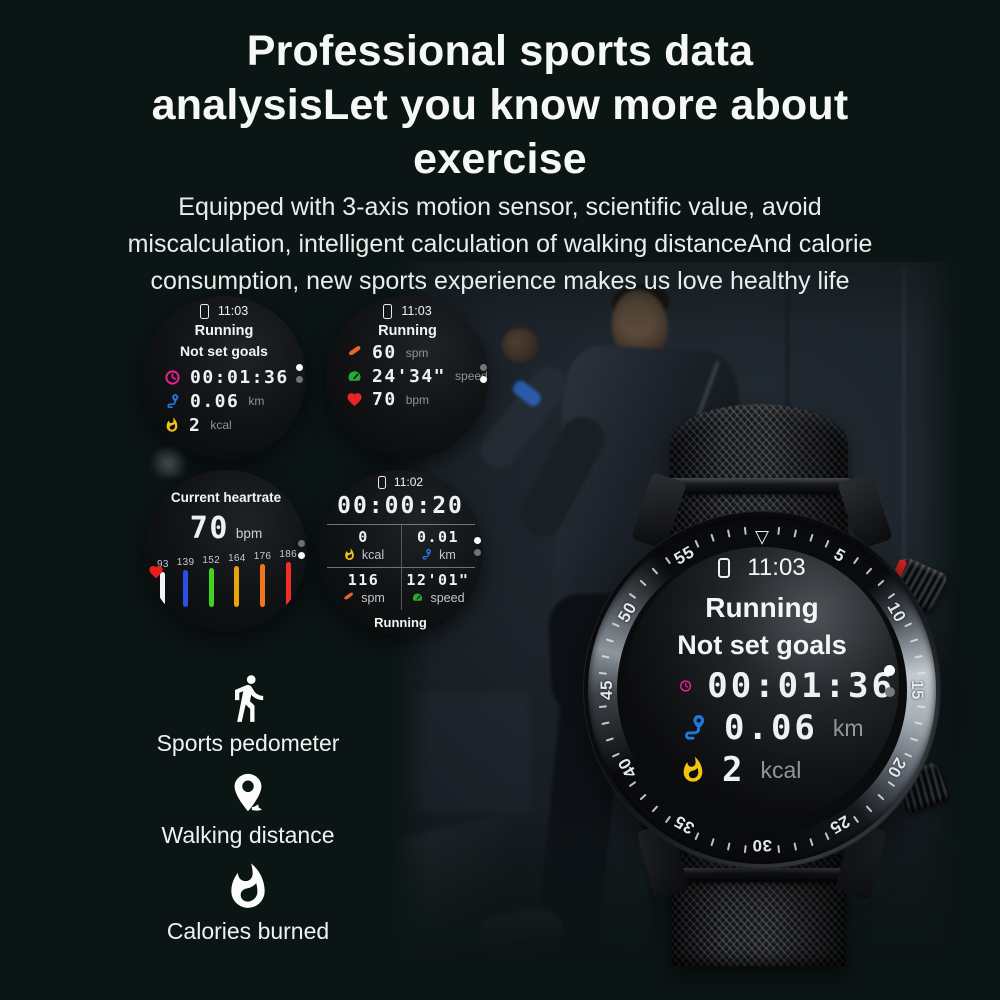  What do you see at coordinates (411, 353) in the screenshot?
I see `cadence-row: 60 spm` at bounding box center [411, 353].